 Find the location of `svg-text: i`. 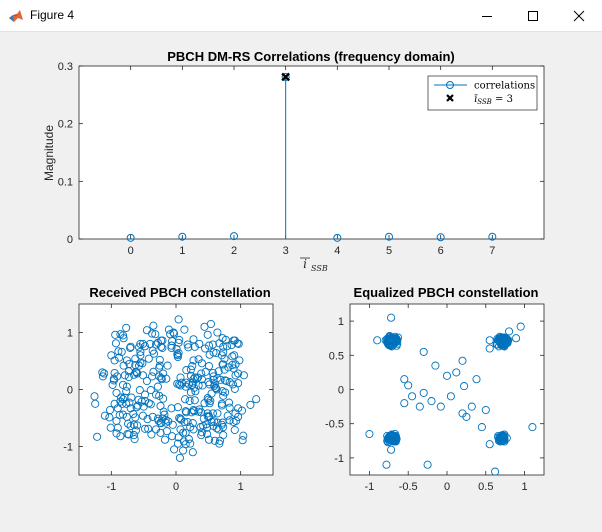

svg-text: i is located at coordinates (305, 264).